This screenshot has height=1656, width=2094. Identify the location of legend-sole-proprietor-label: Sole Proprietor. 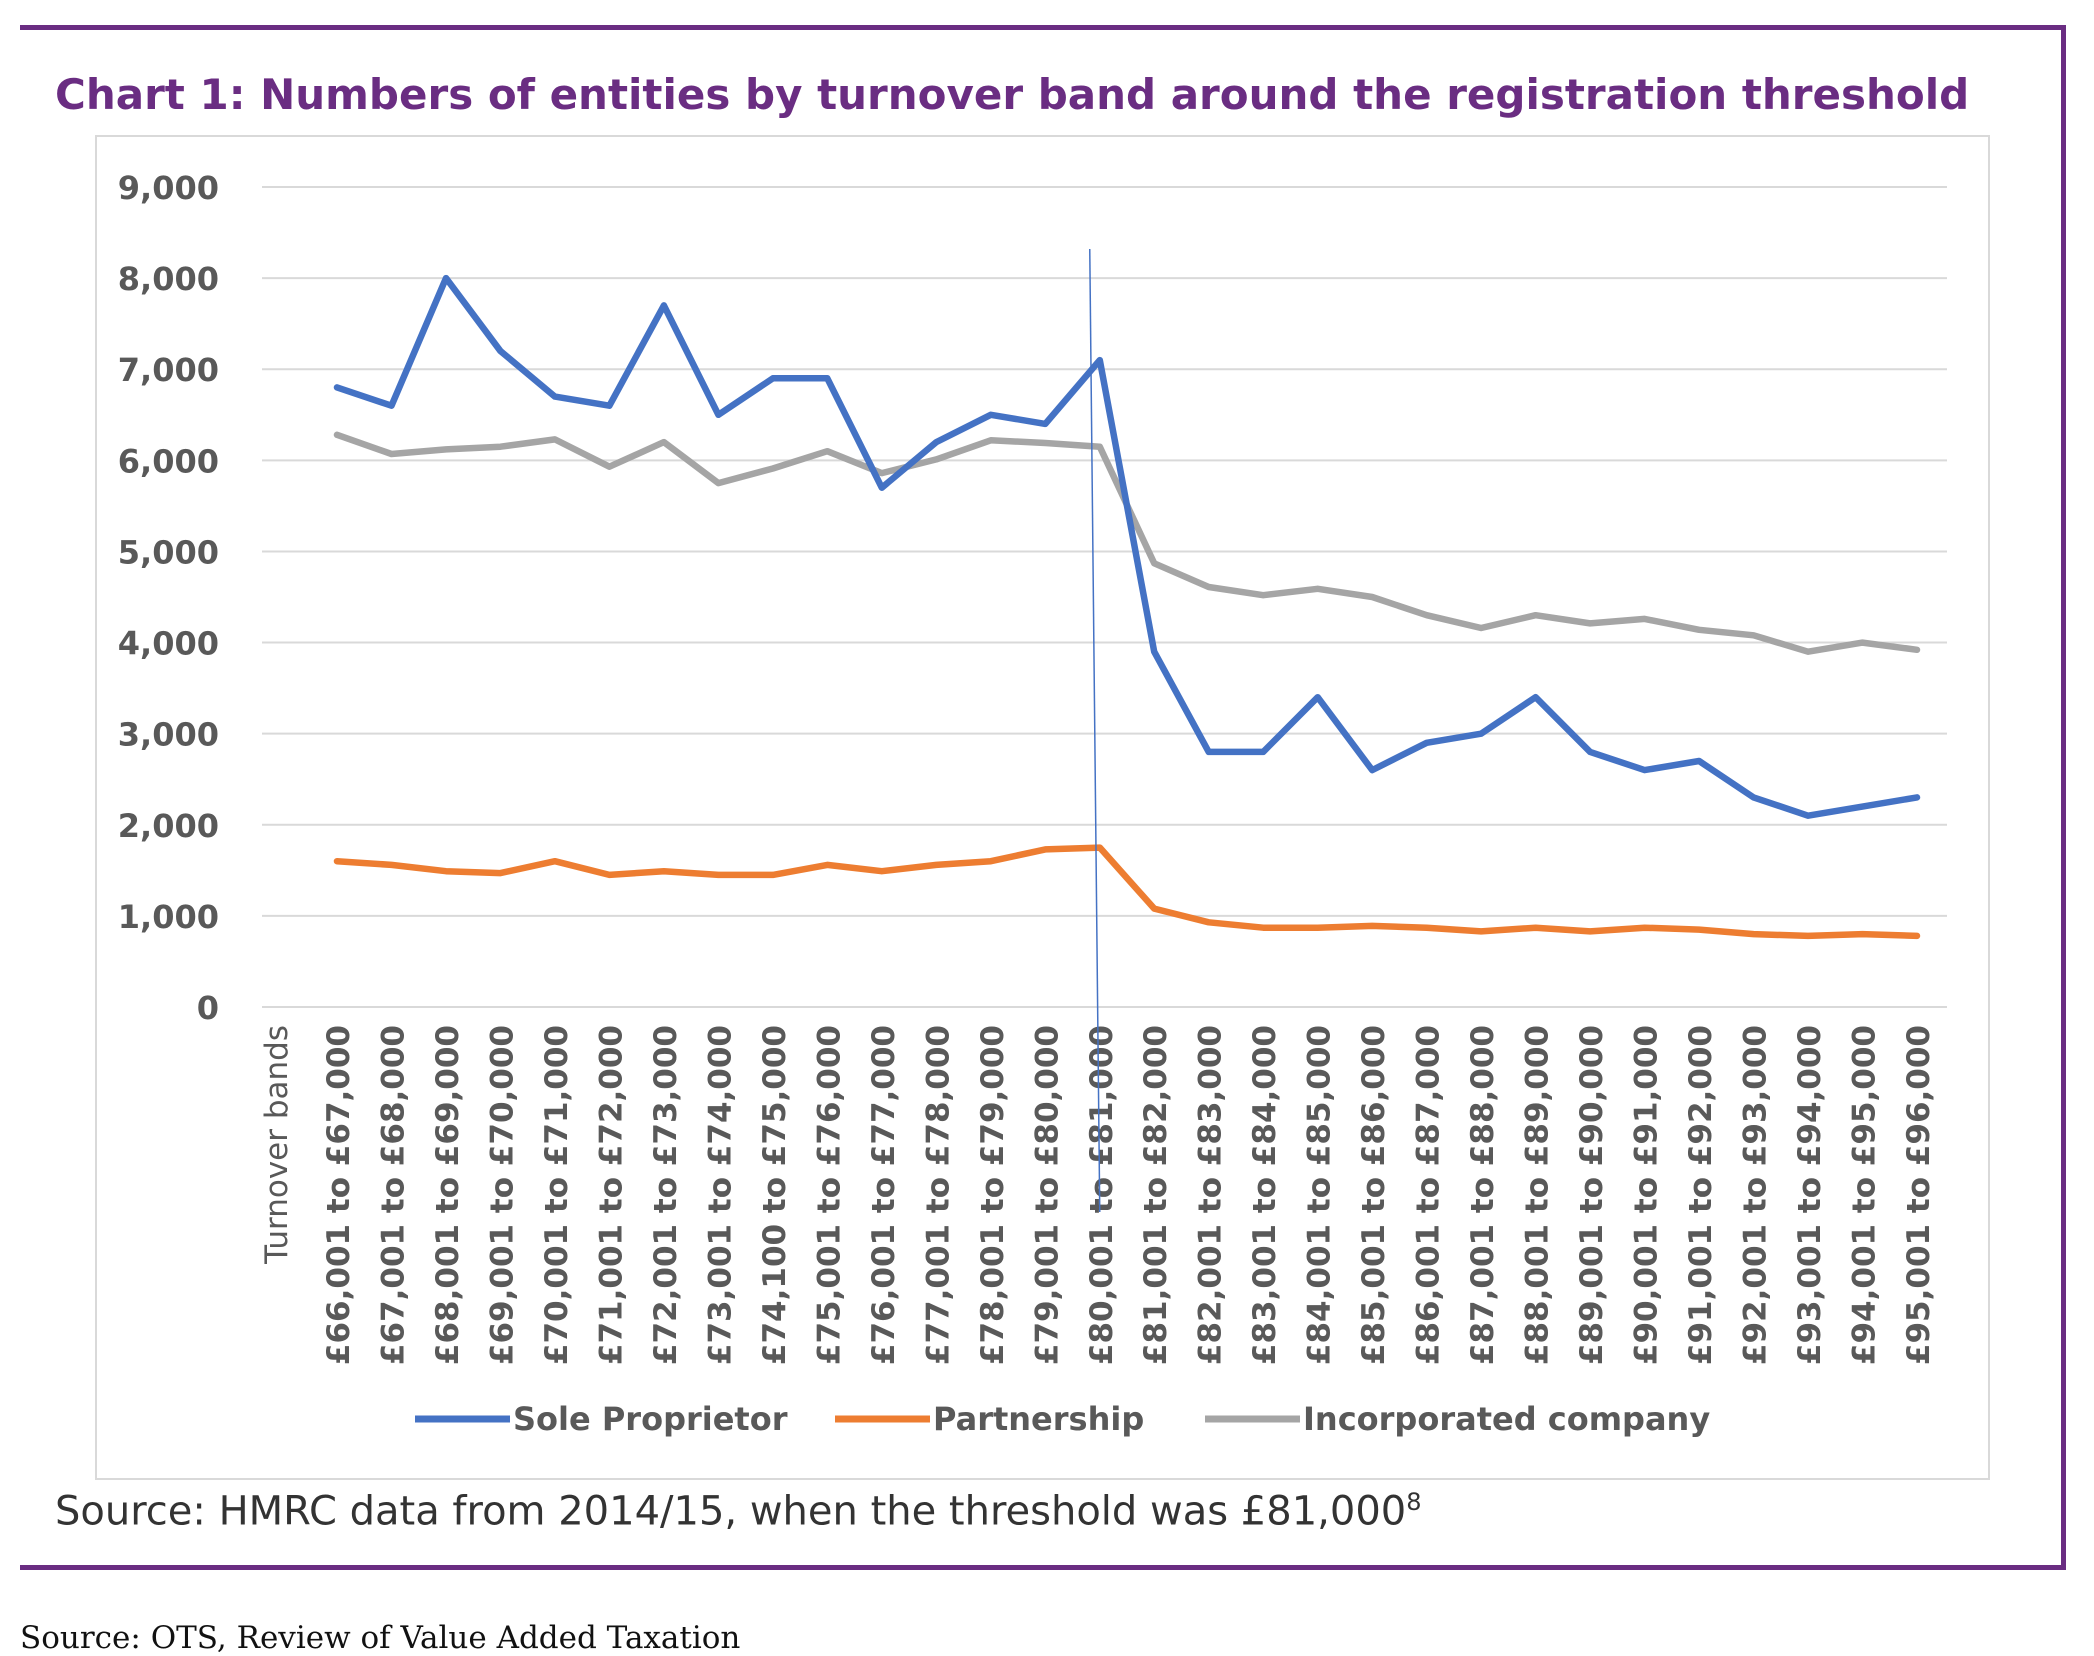
(650, 1419).